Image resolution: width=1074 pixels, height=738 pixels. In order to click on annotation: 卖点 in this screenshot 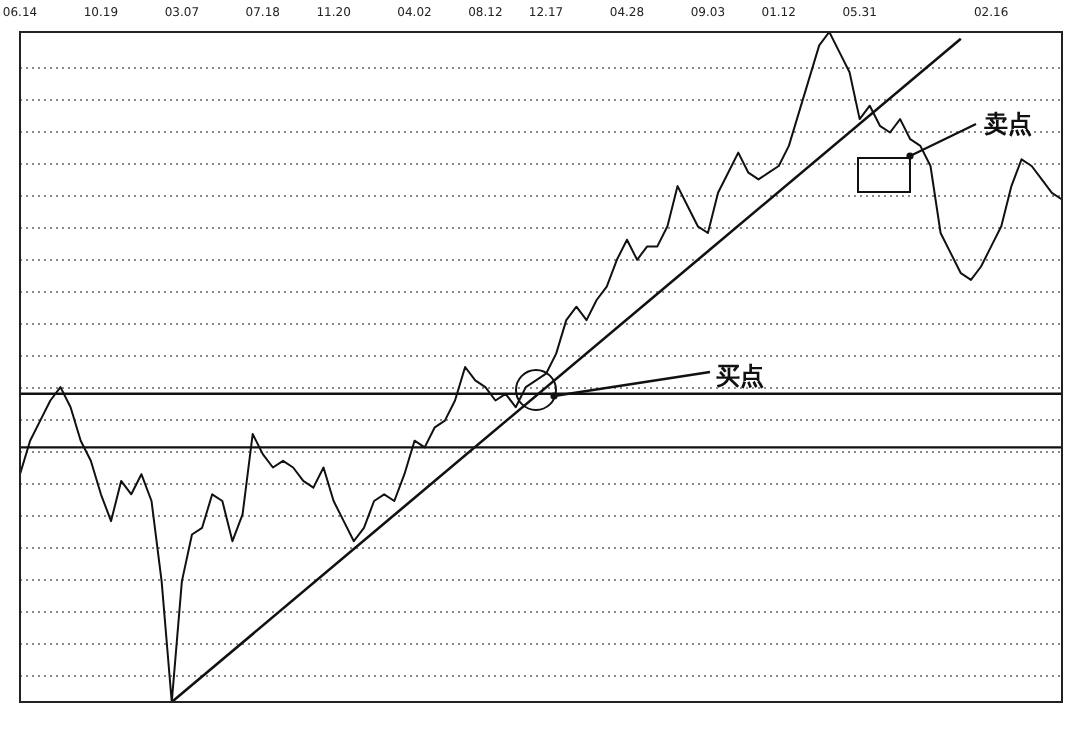, I will do `click(1008, 124)`.